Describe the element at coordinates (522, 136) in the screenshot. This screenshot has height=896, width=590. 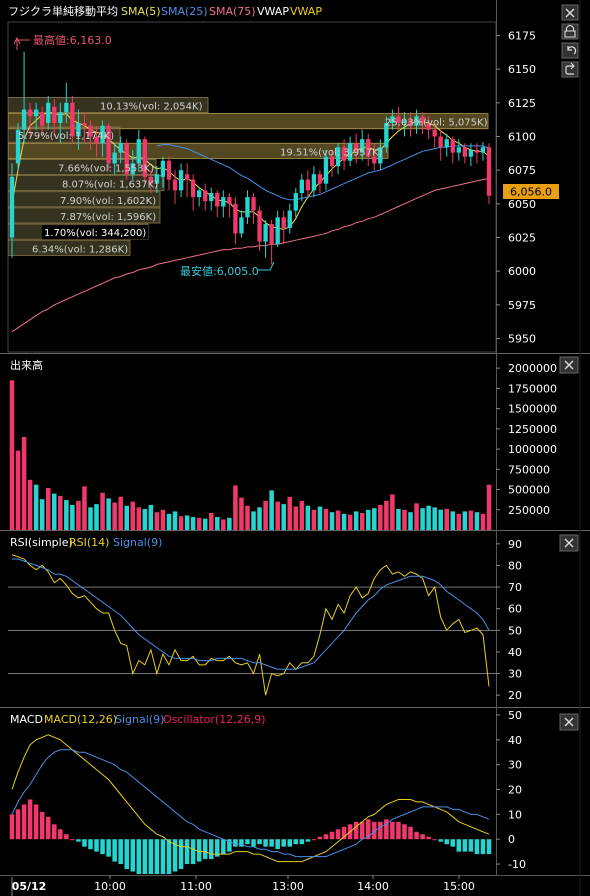
I see `price-axis-label: 6100` at that location.